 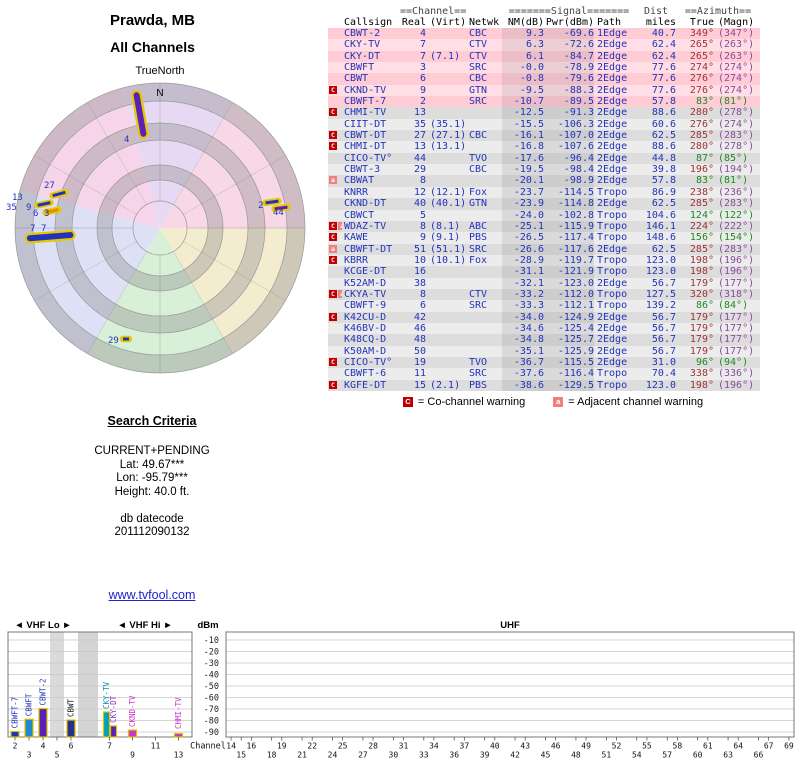 I want to click on channel-tick-label: 48, so click(x=576, y=755).